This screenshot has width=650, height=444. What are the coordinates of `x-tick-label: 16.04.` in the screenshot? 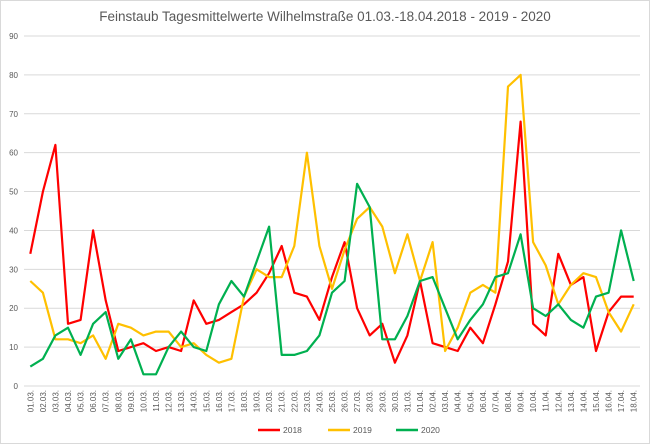 It's located at (609, 401).